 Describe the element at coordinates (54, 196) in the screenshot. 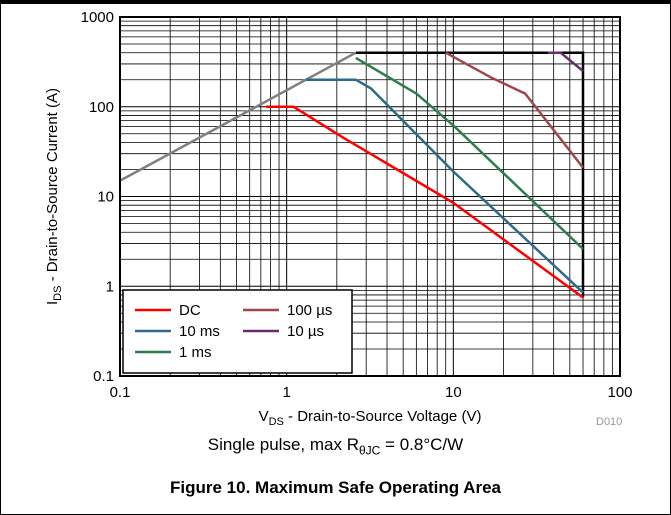

I see `y-axis-label: IDS - Drain-to-Source Current (A)` at that location.